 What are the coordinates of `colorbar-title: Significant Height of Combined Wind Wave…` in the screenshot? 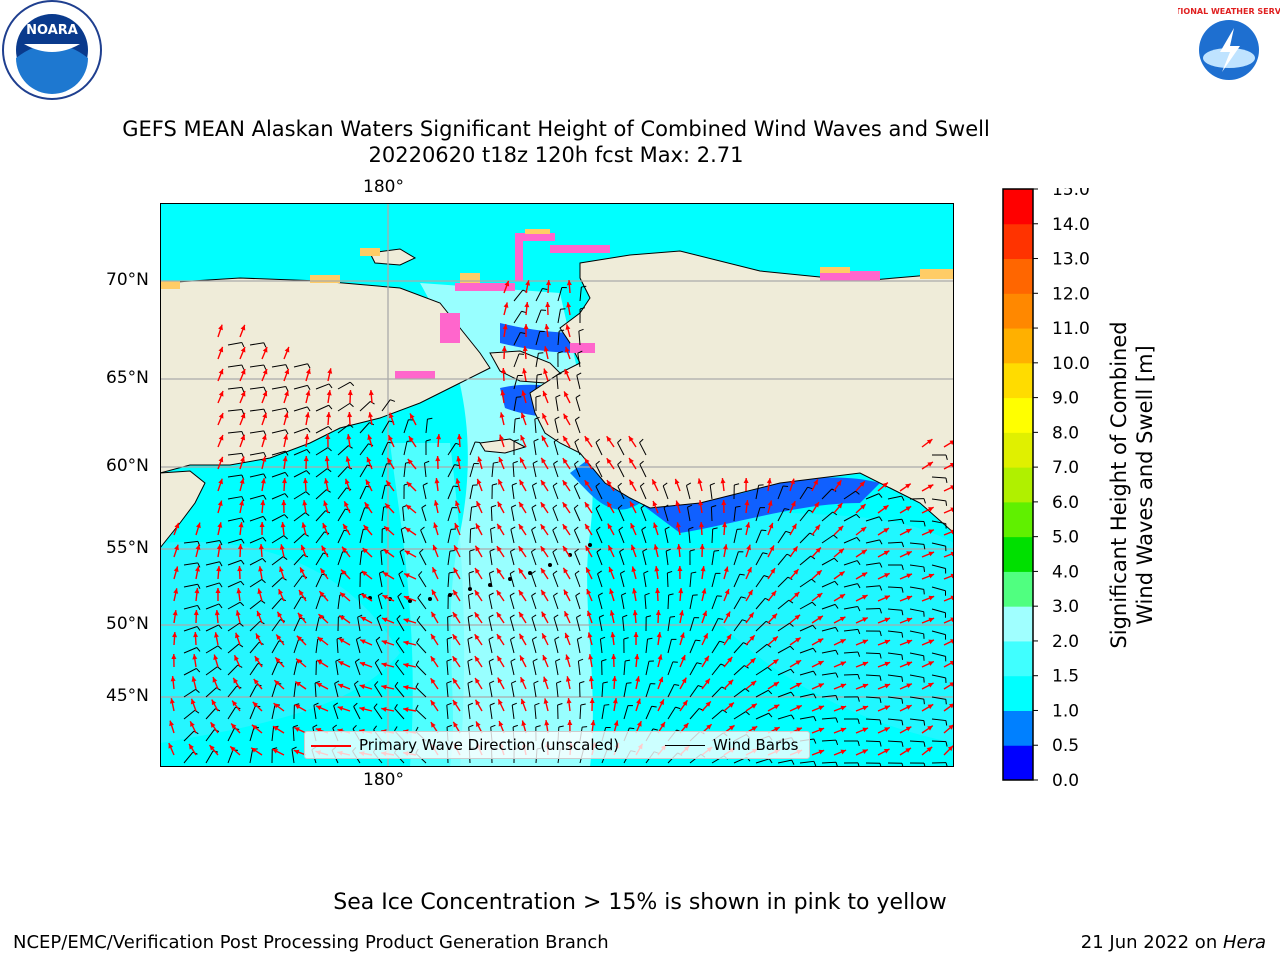 It's located at (1132, 485).